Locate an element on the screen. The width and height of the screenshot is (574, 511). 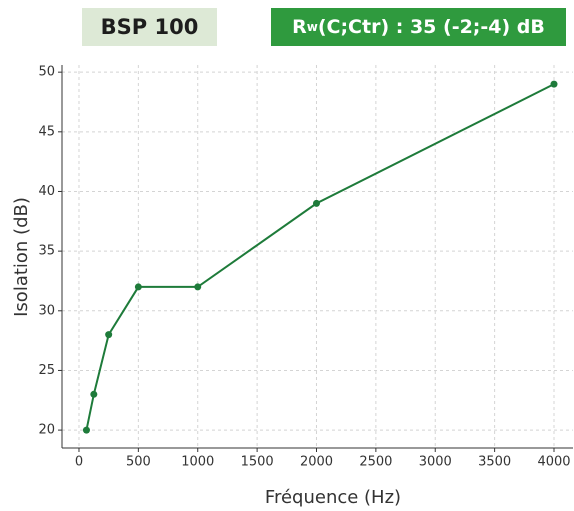
y-tick-label: 35 is located at coordinates (46, 251).